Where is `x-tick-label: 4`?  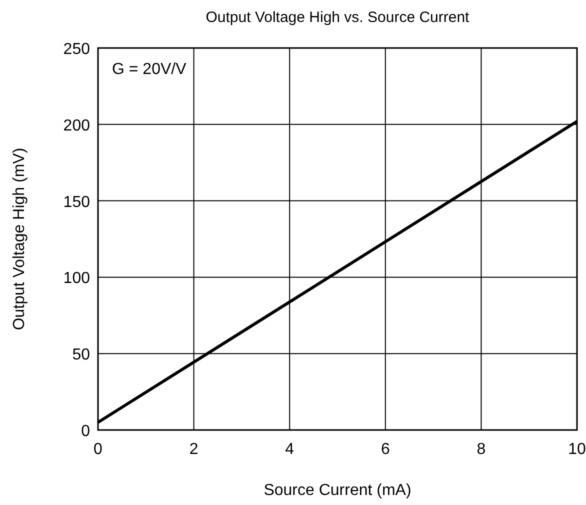
x-tick-label: 4 is located at coordinates (289, 449).